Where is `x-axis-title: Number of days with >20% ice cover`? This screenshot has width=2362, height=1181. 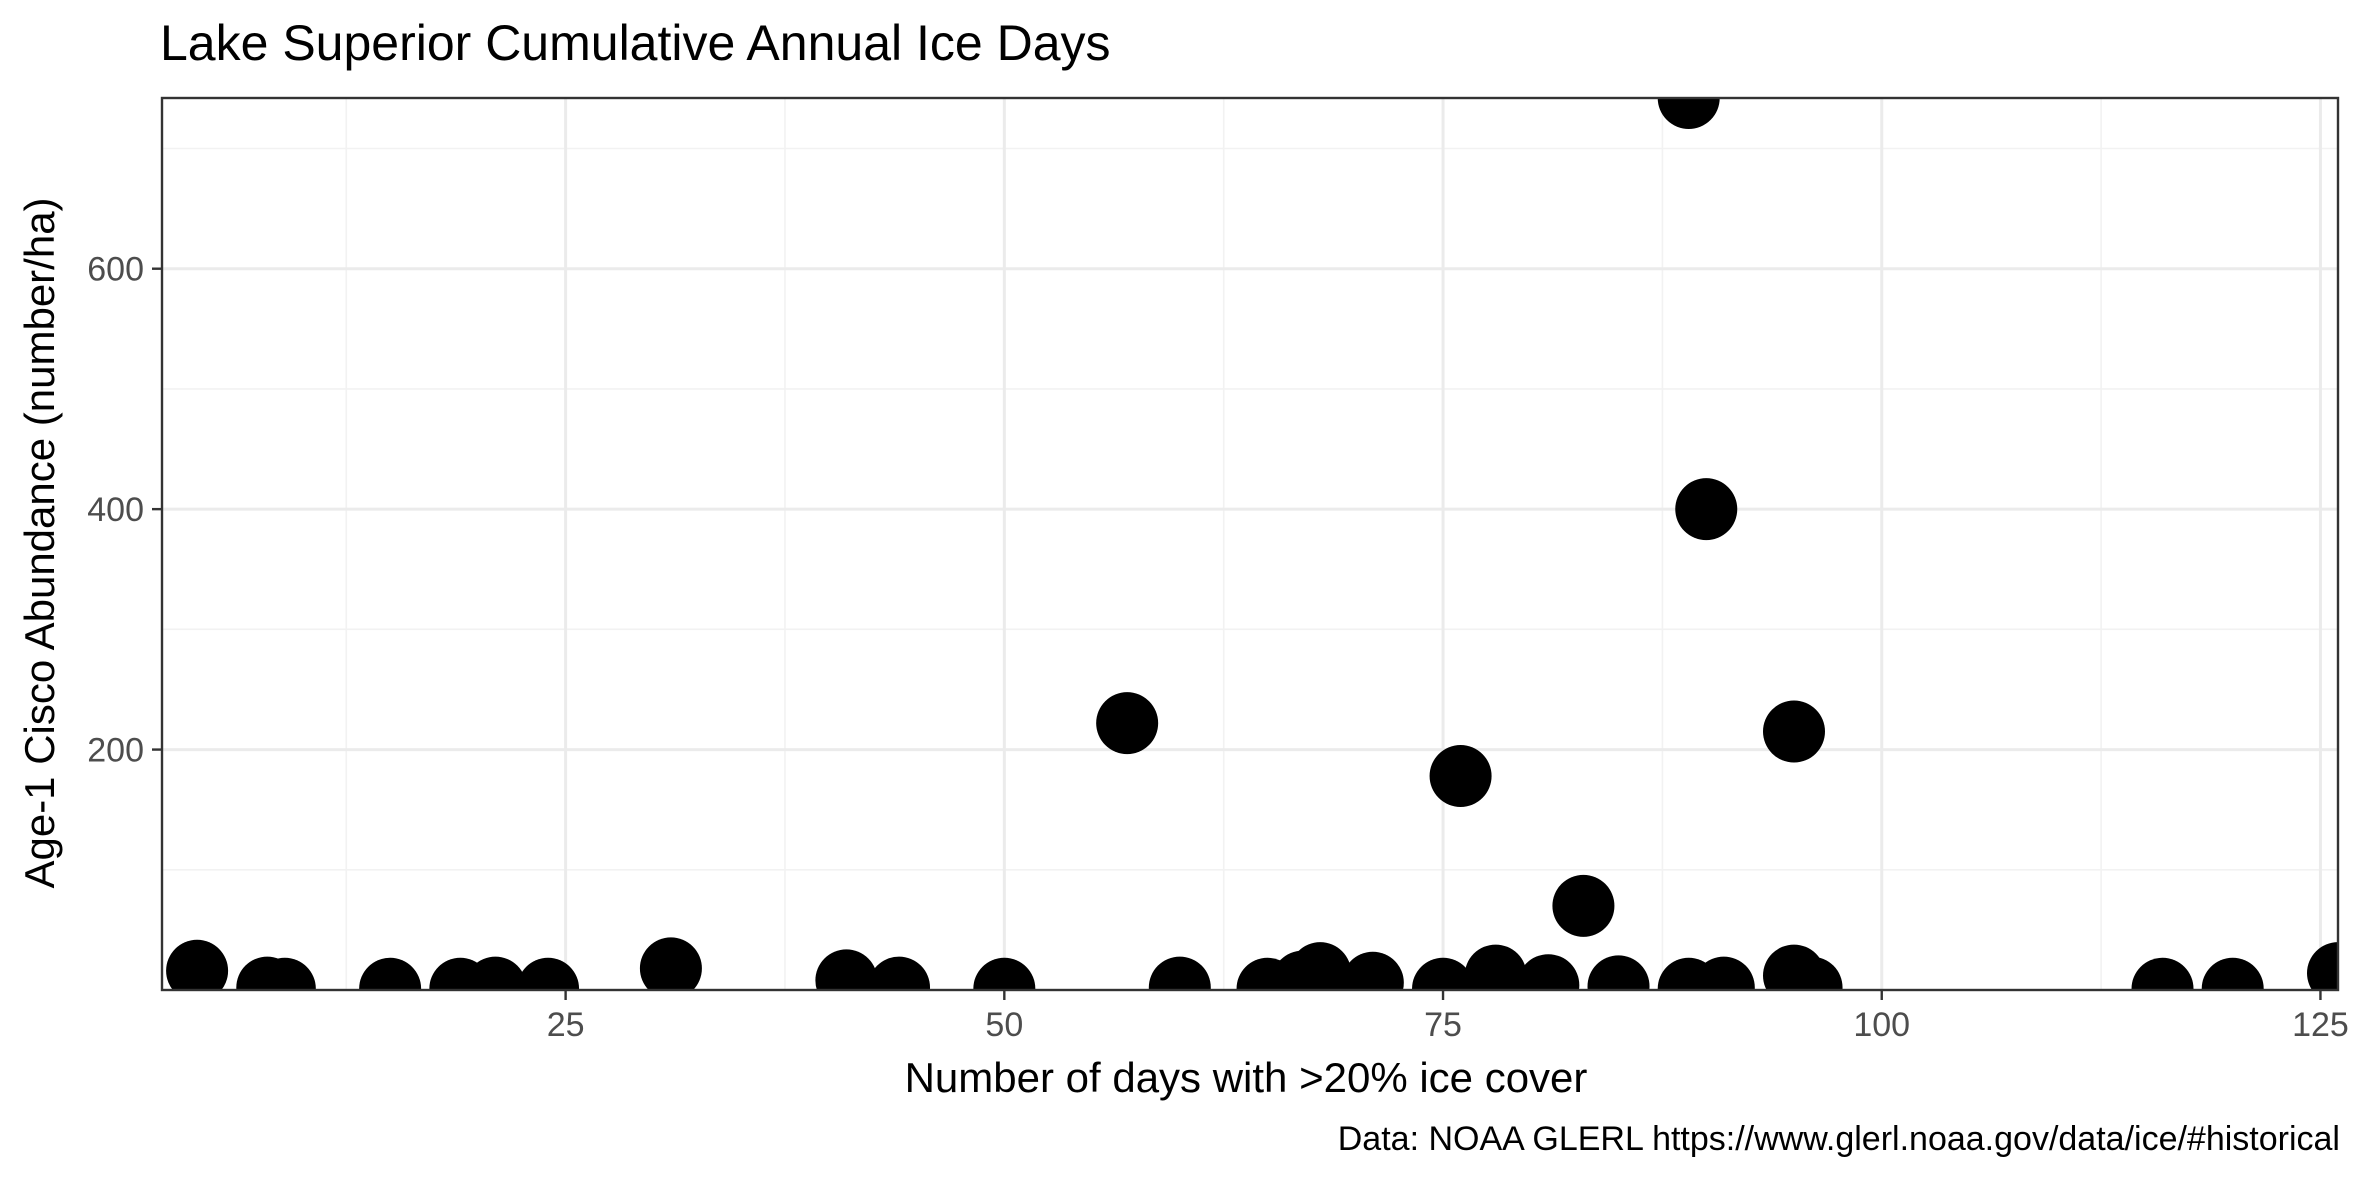
x-axis-title: Number of days with >20% ice cover is located at coordinates (1246, 1077).